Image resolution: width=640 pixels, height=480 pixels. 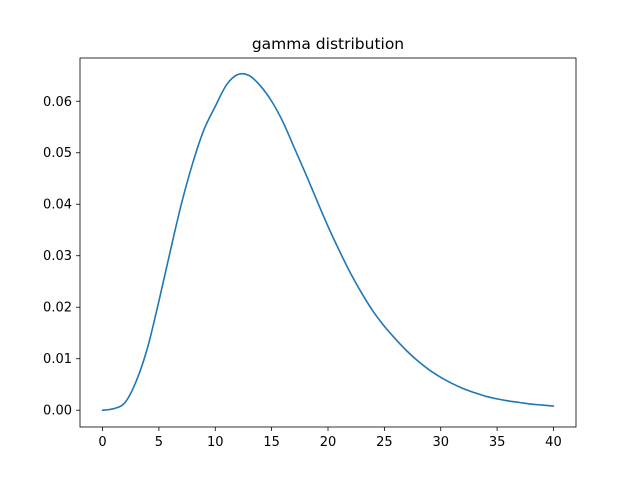 I want to click on y-tick-label: 0.03, so click(x=57, y=256).